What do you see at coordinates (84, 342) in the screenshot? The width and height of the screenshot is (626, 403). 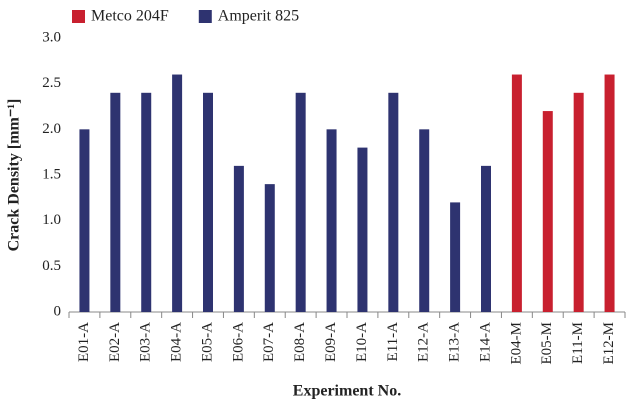 I see `x-tick-label: E01-A` at bounding box center [84, 342].